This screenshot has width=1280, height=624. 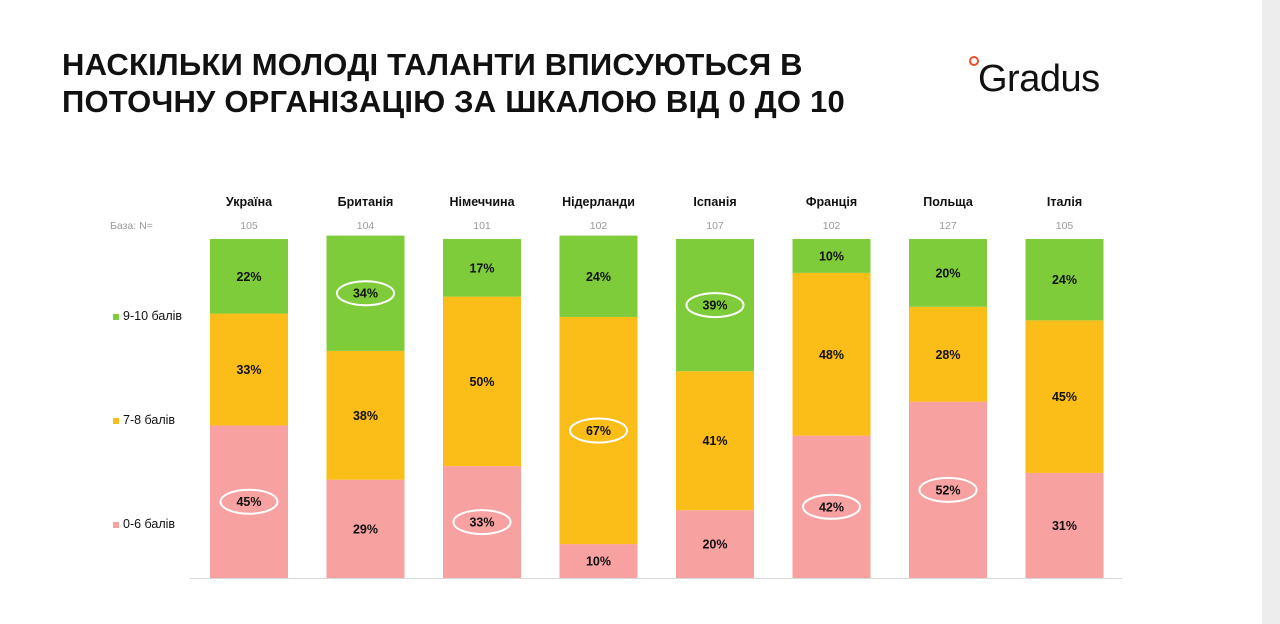 What do you see at coordinates (152, 316) in the screenshot?
I see `legend-label: 9-10 балів` at bounding box center [152, 316].